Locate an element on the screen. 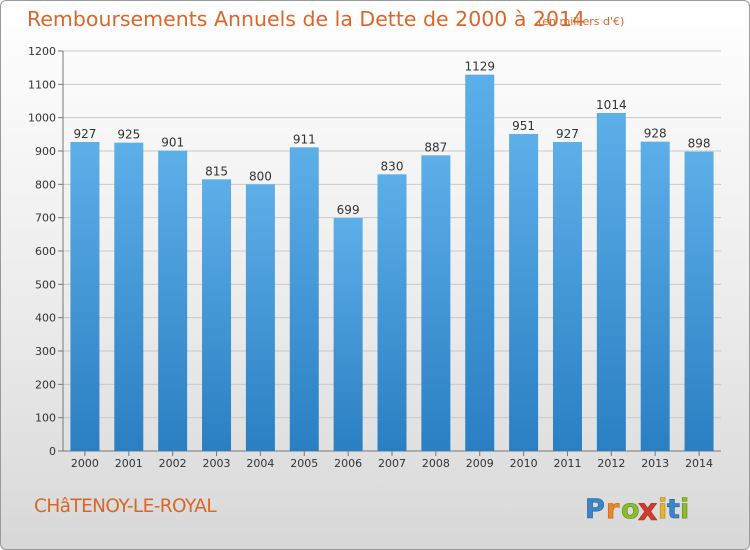 Image resolution: width=750 pixels, height=550 pixels. x-tick-label-2002: 2002 is located at coordinates (173, 463).